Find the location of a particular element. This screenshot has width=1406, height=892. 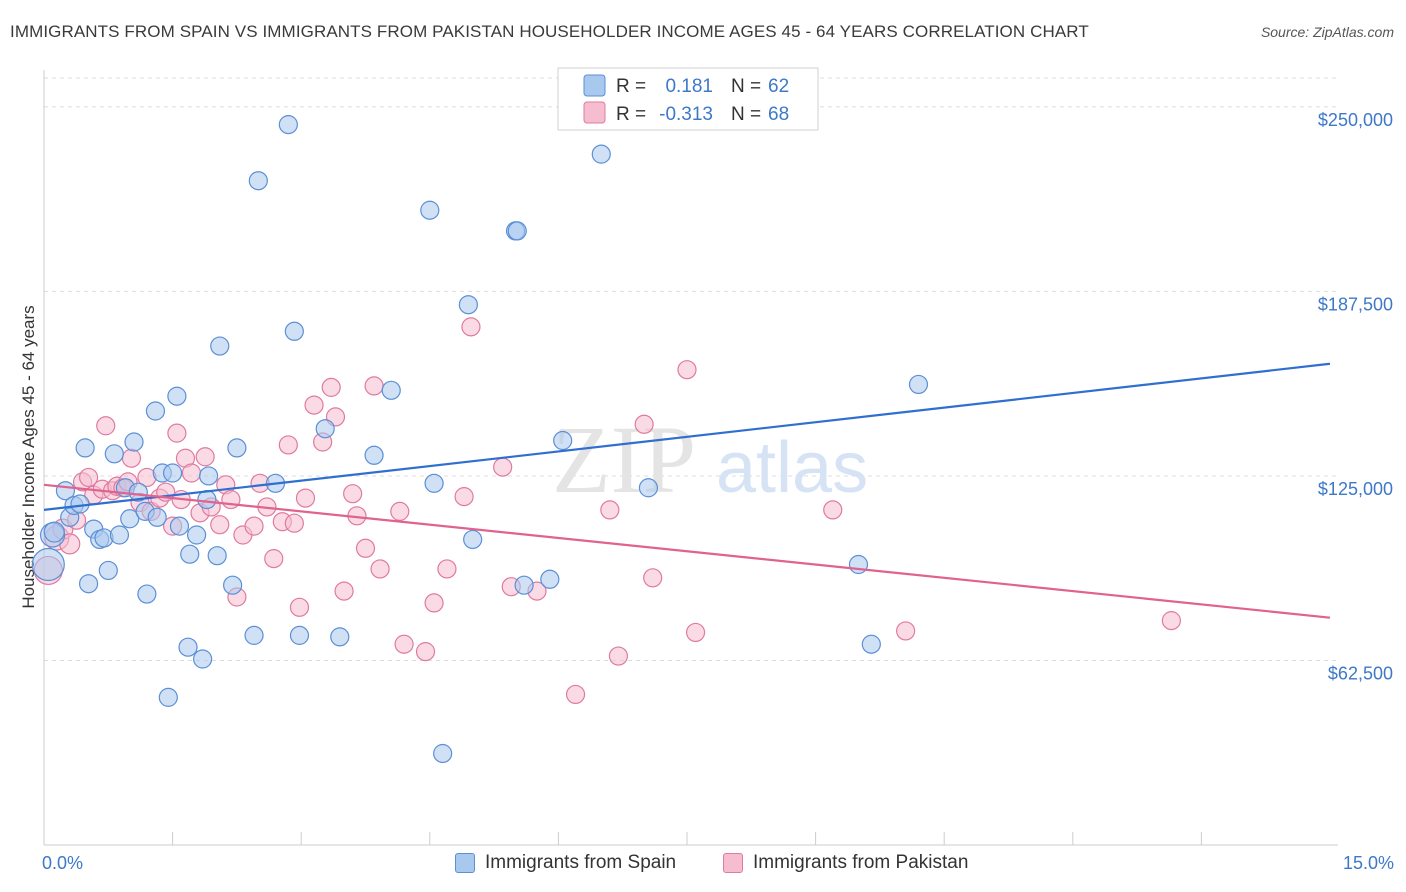

x-tick-label: 0.0% is located at coordinates (62, 863).